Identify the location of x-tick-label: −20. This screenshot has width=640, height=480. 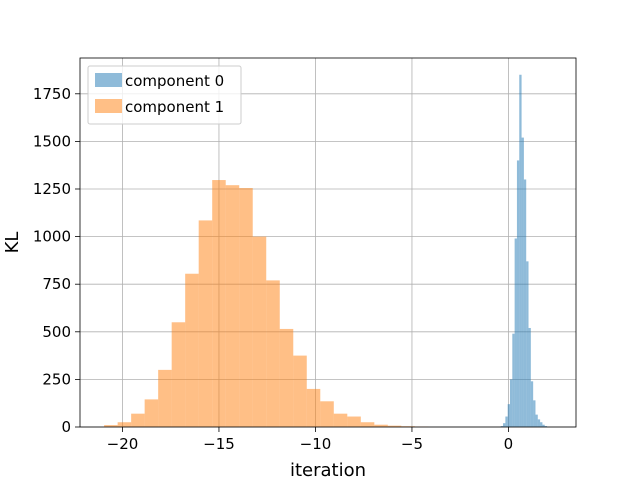
(123, 444).